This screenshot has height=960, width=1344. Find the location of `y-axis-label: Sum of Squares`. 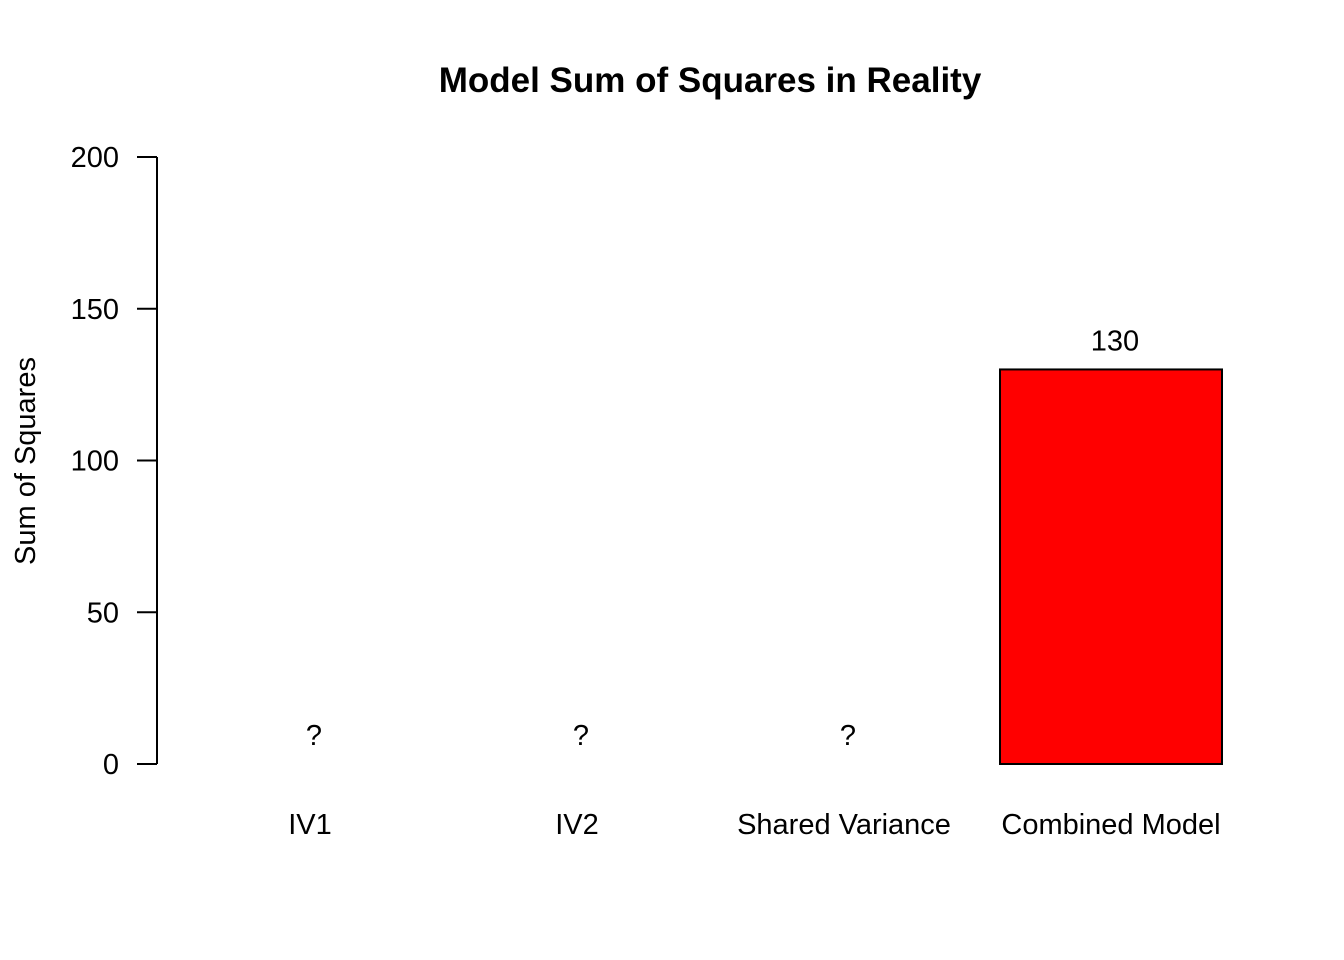

y-axis-label: Sum of Squares is located at coordinates (26, 461).